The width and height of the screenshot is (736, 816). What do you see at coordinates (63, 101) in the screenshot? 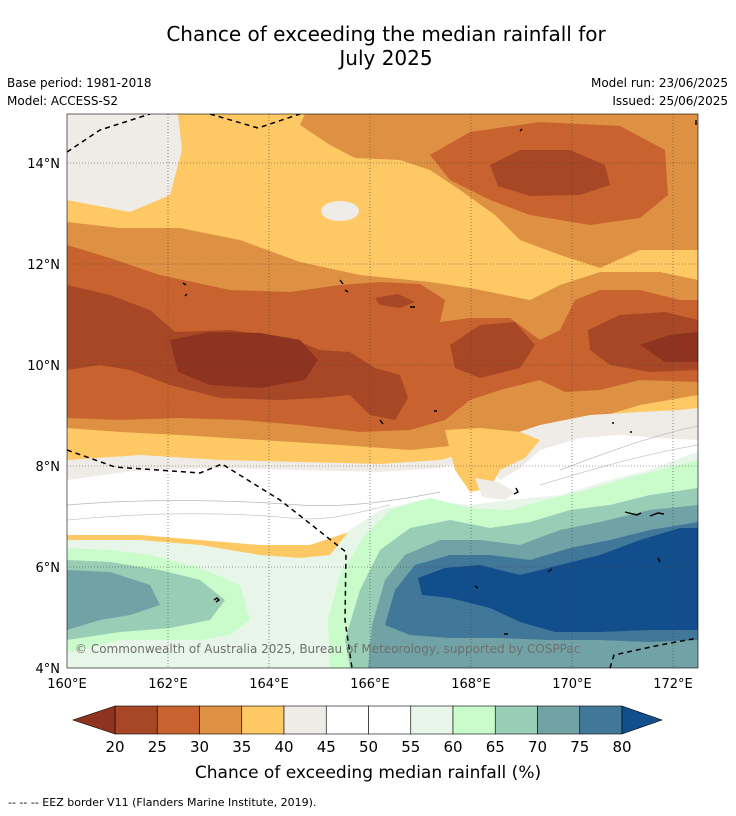
I see `model-name: Model: ACCESS-S2` at bounding box center [63, 101].